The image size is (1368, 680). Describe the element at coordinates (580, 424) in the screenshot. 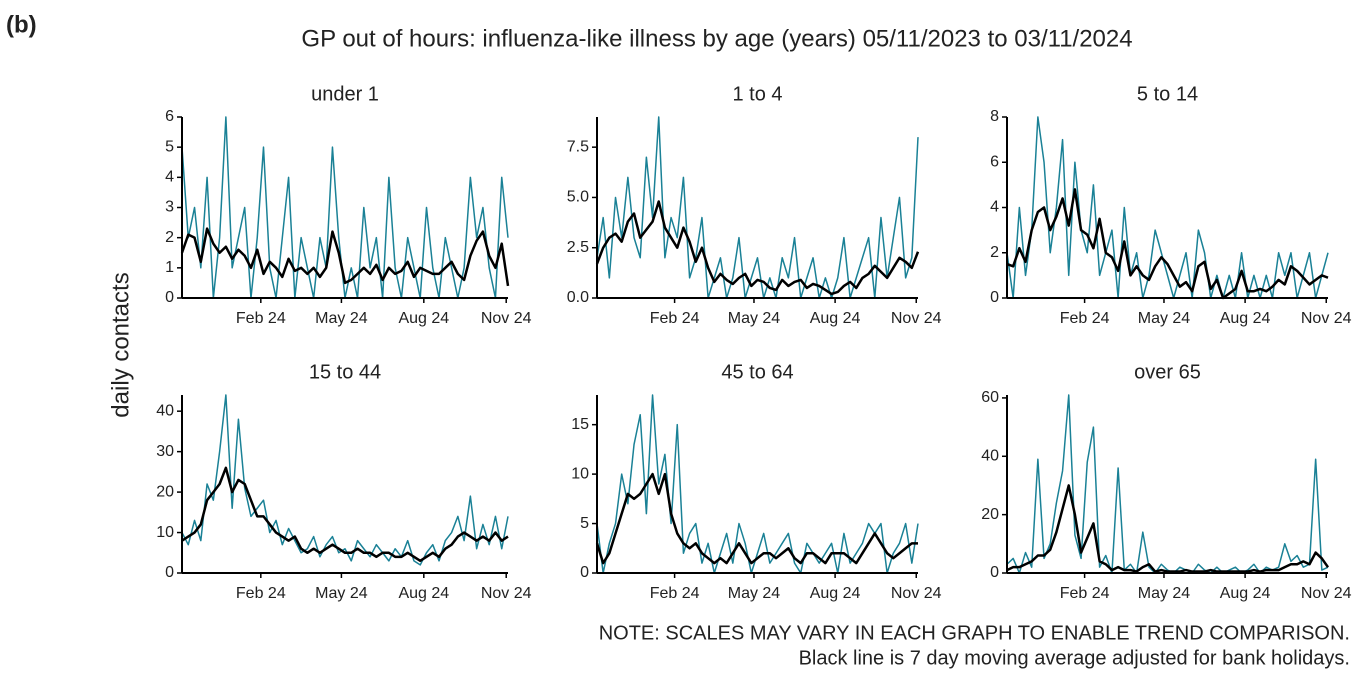

I see `y-tick-label: 15` at that location.